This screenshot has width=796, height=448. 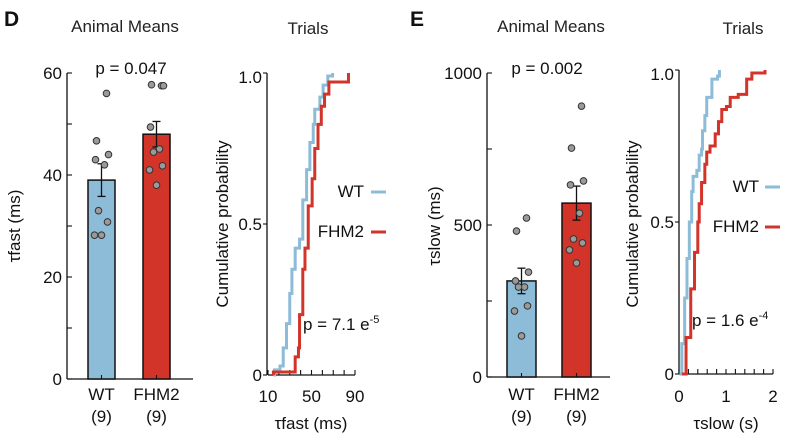 What do you see at coordinates (222, 224) in the screenshot?
I see `panel-d-trials-y-axis-label: Cumulative probability` at bounding box center [222, 224].